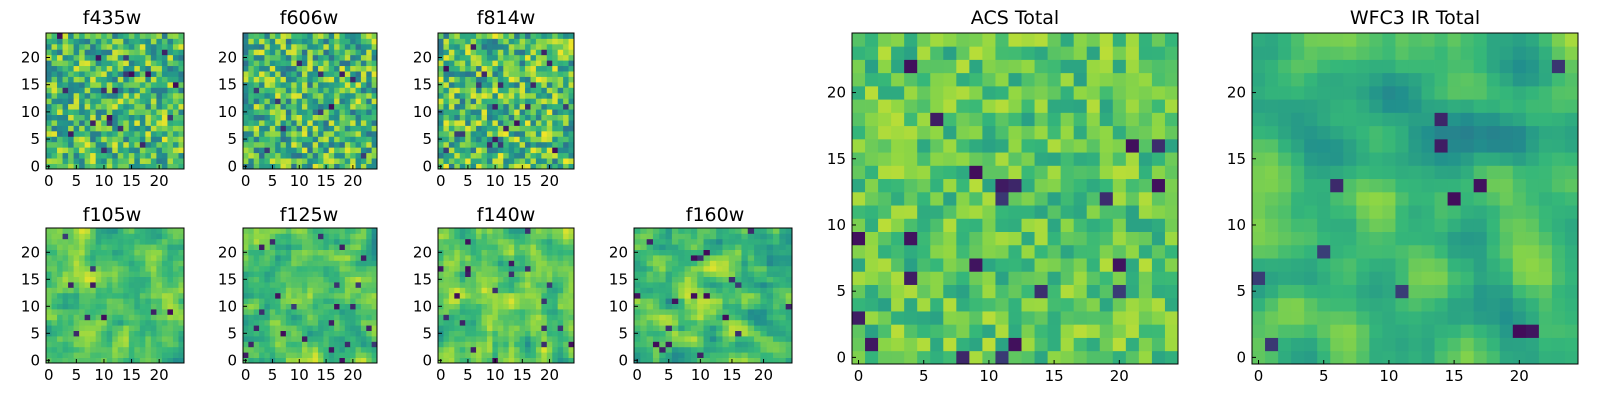 The image size is (1600, 400). Describe the element at coordinates (131, 375) in the screenshot. I see `x-tick-label: 15` at that location.